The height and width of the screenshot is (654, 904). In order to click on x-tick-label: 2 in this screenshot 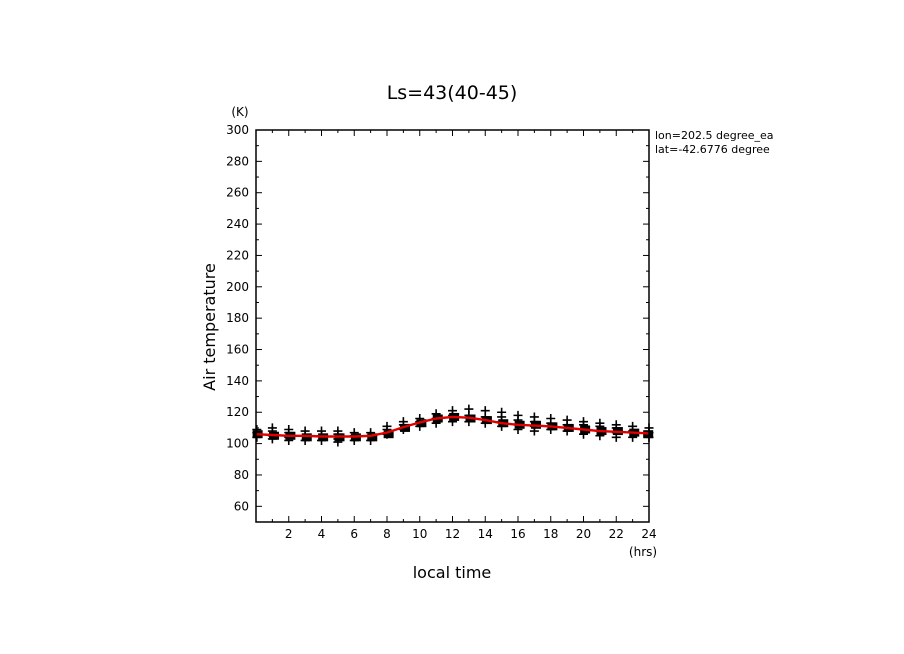, I will do `click(289, 534)`.